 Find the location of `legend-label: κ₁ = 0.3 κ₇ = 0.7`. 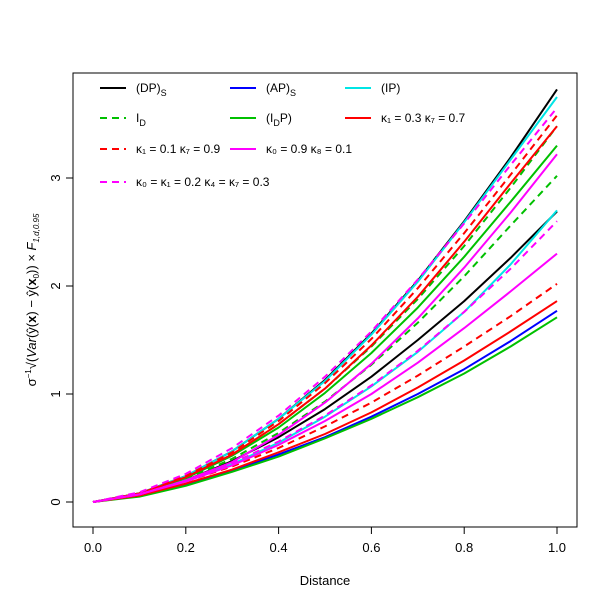

legend-label: κ₁ = 0.3 κ₇ = 0.7 is located at coordinates (423, 118).